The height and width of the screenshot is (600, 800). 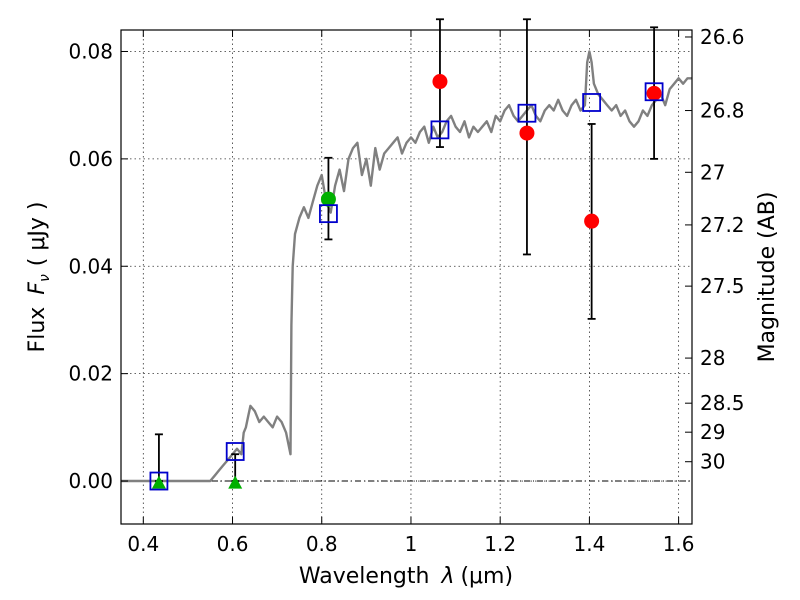 What do you see at coordinates (679, 544) in the screenshot?
I see `x-tick-label: 1.6` at bounding box center [679, 544].